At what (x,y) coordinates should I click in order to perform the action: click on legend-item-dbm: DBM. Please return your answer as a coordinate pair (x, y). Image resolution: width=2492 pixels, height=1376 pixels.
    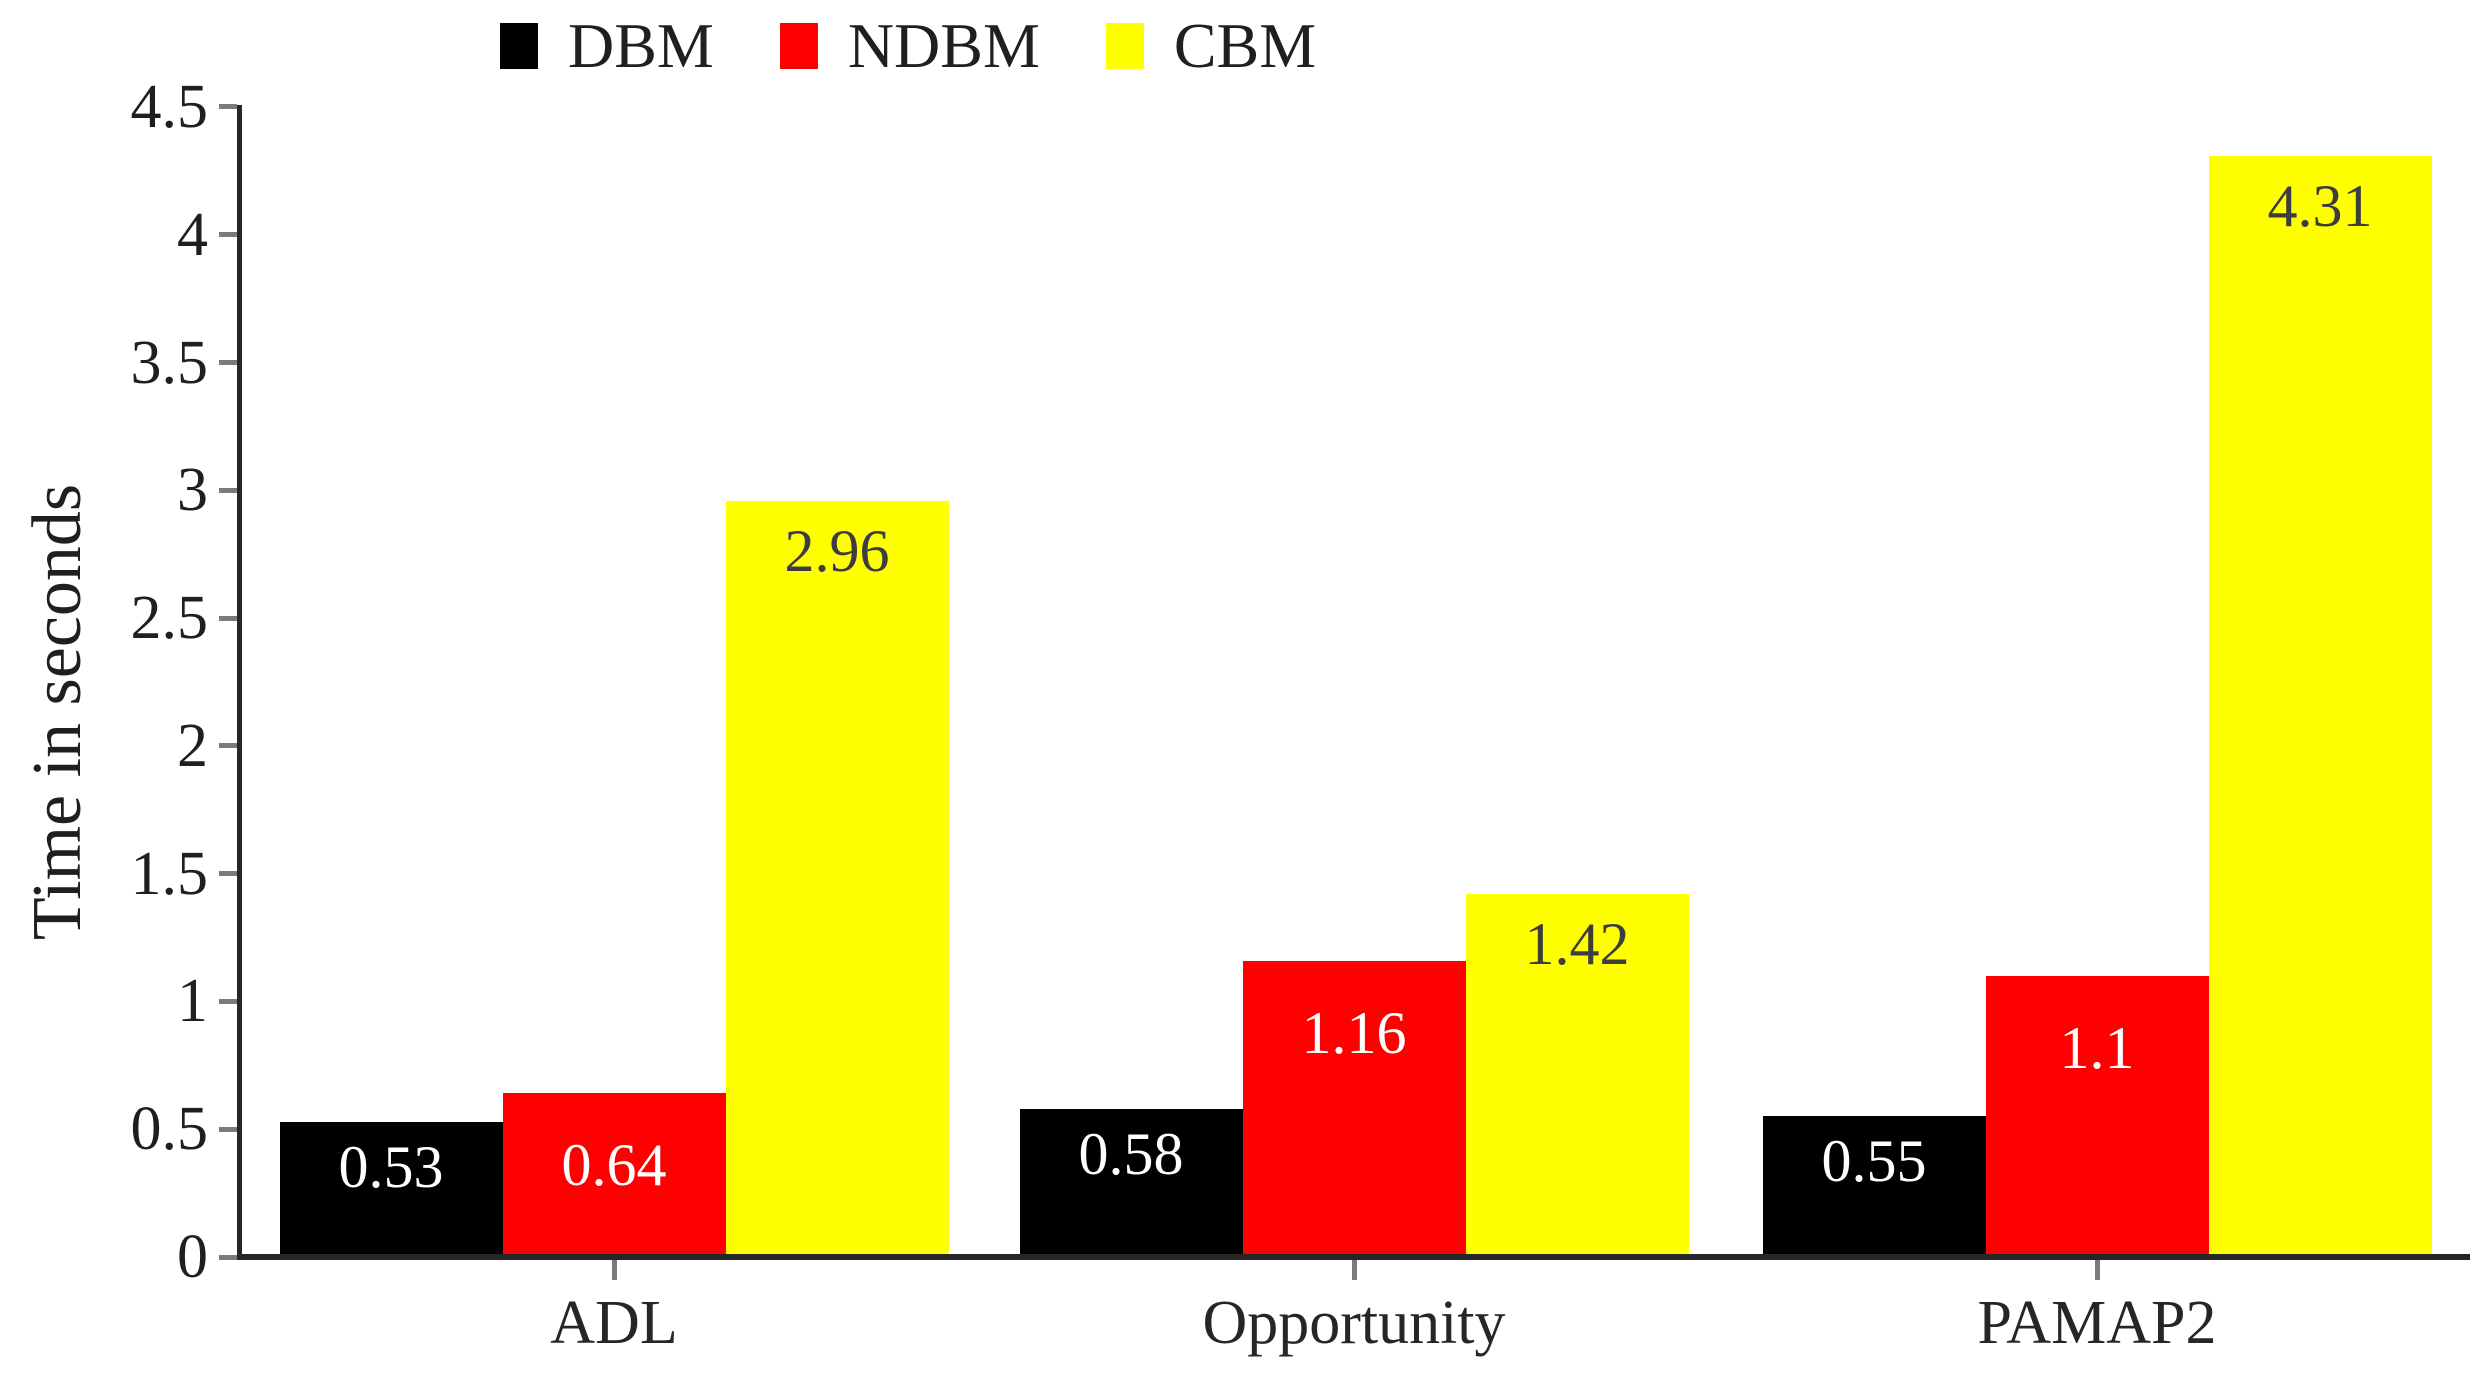
    Looking at the image, I should click on (607, 46).